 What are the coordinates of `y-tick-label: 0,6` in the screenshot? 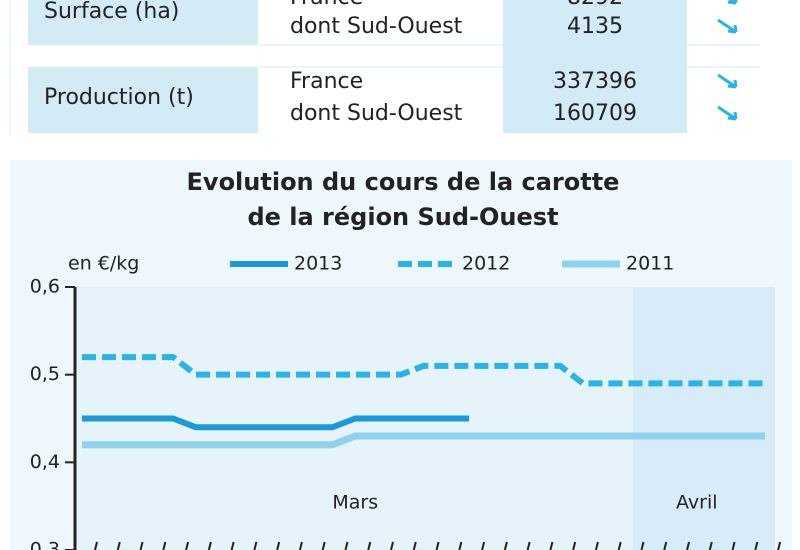 It's located at (45, 287).